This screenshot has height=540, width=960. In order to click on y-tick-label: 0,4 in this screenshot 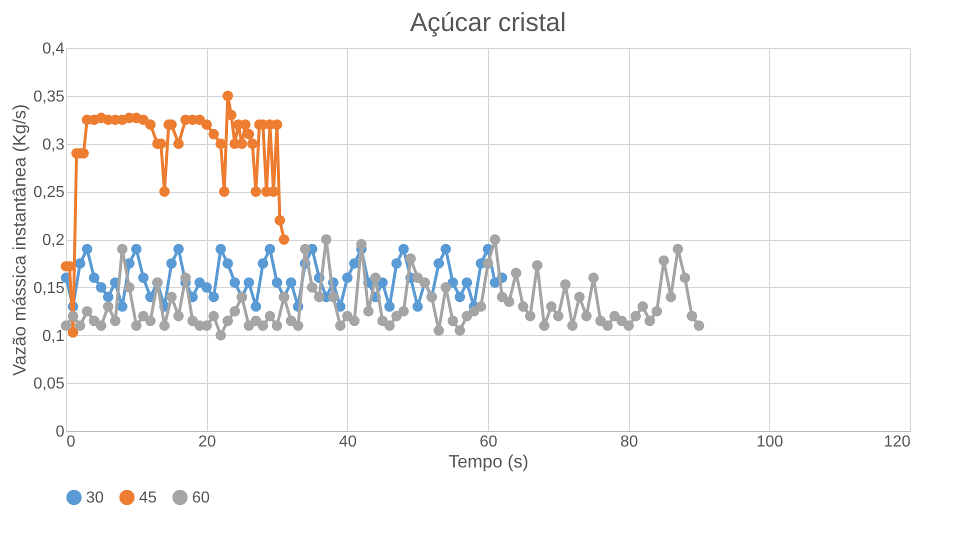, I will do `click(53, 49)`.